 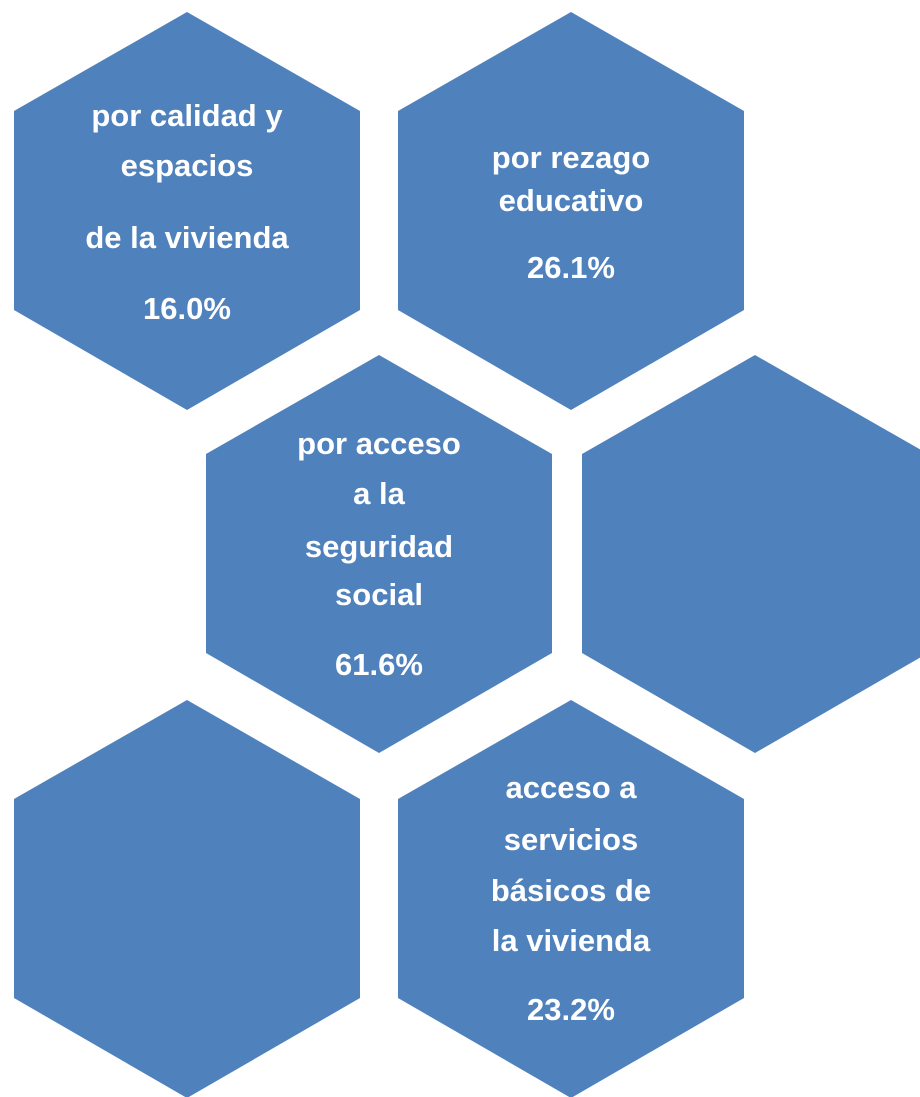 I want to click on node-label: a la, so click(x=379, y=493).